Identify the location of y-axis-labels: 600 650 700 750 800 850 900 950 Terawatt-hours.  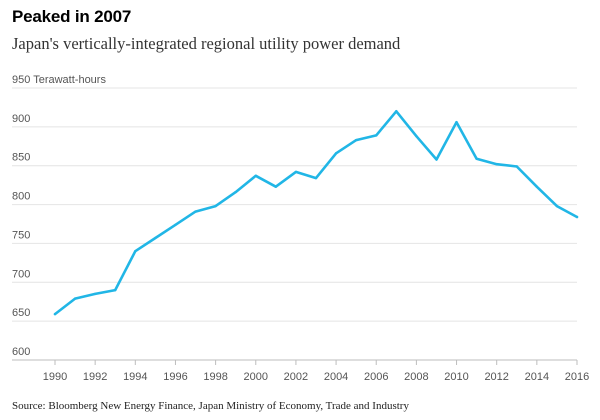
(59, 216).